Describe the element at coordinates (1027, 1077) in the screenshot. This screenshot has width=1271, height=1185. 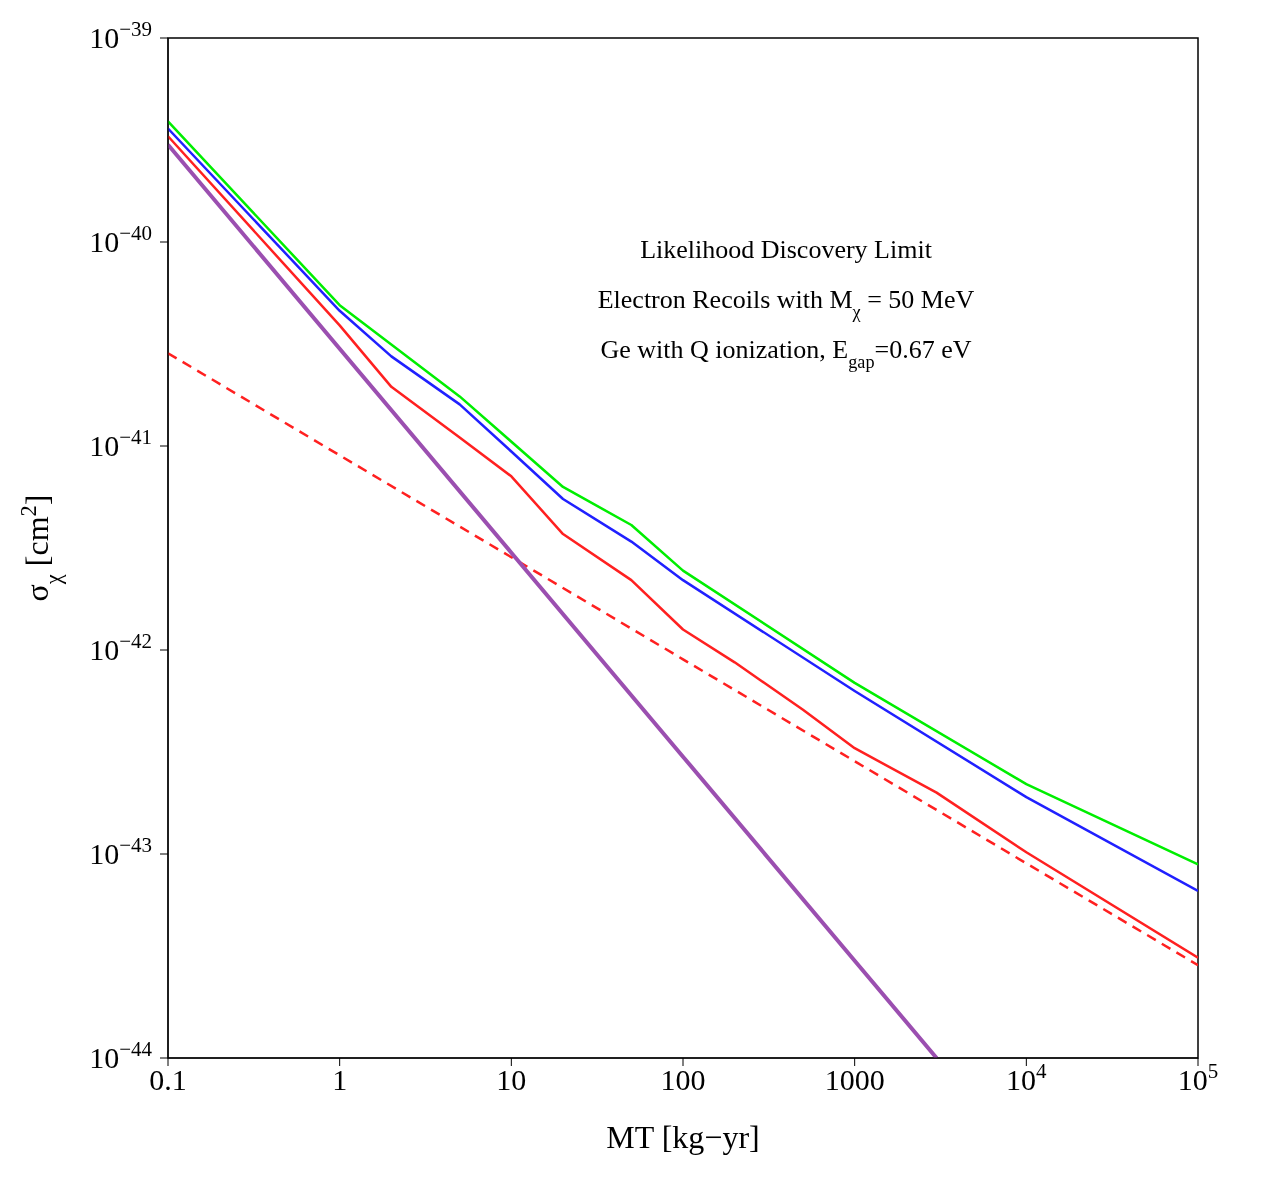
I see `x-tick-label: 10$^{4}$` at that location.